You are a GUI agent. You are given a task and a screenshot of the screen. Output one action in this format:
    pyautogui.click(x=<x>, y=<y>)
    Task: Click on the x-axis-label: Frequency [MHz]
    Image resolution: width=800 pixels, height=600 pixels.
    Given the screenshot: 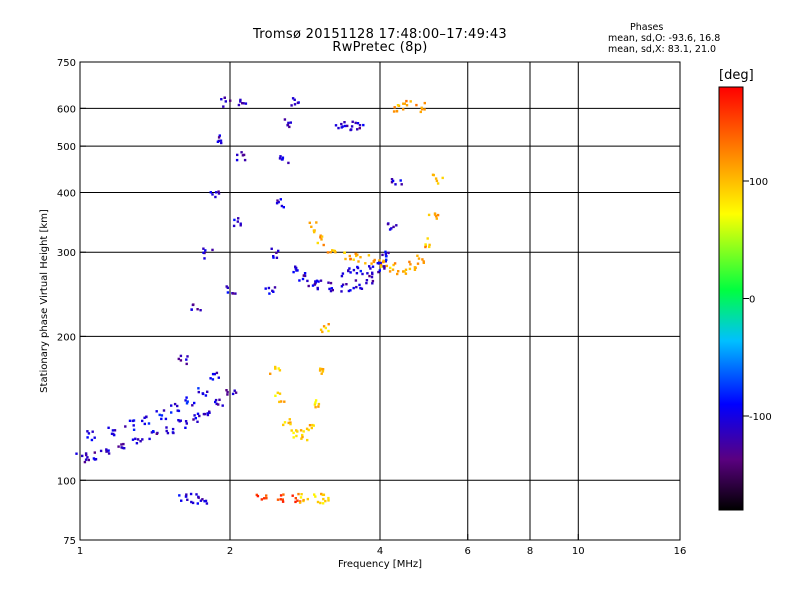 What is the action you would take?
    pyautogui.click(x=380, y=564)
    